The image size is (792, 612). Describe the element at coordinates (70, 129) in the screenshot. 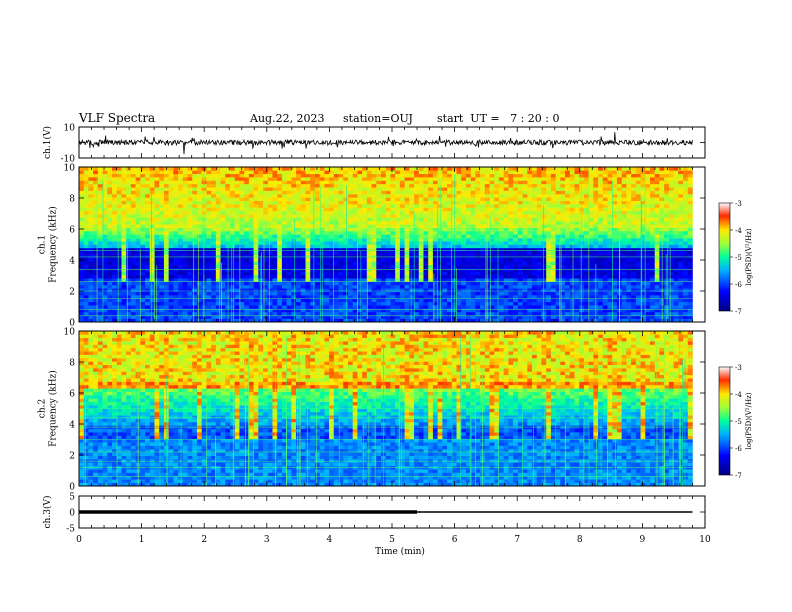

I see `y-tick-label-0: 10` at that location.